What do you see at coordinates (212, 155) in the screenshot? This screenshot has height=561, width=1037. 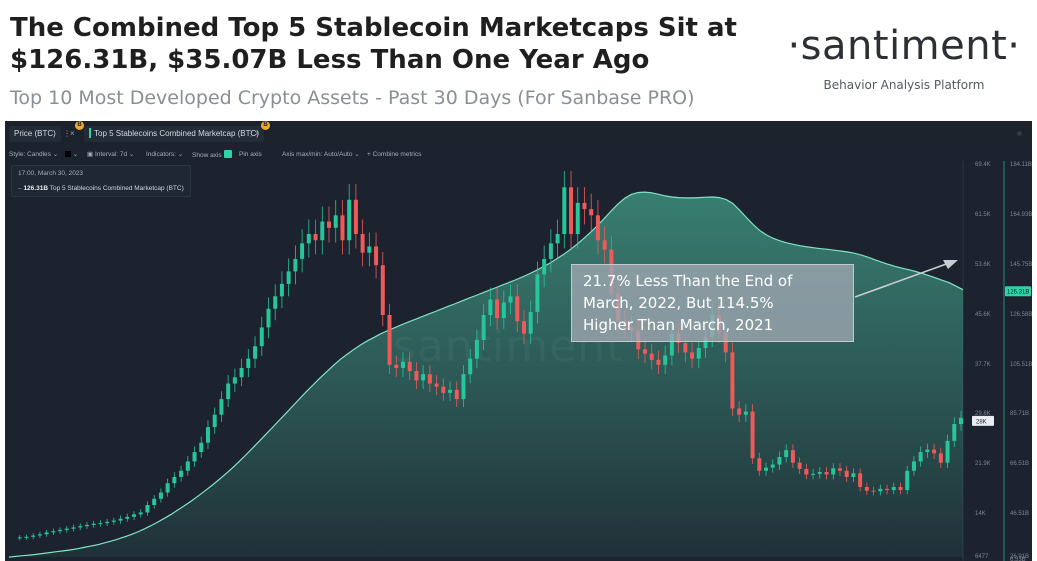 I see `show-axis-toggle: Show axis` at bounding box center [212, 155].